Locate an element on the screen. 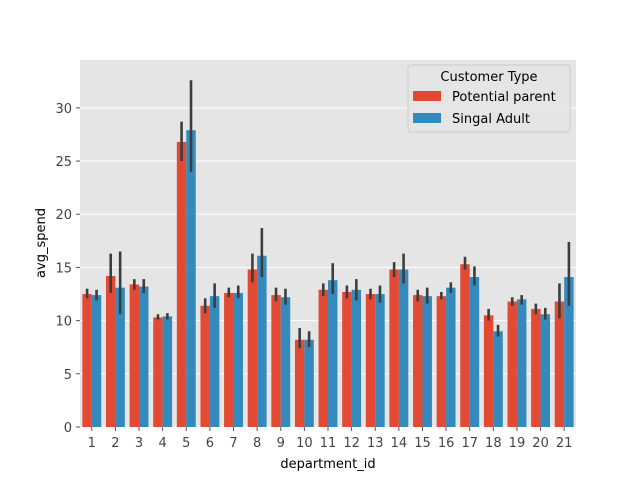 This screenshot has height=480, width=640. y-tick-label: 10 is located at coordinates (63, 322).